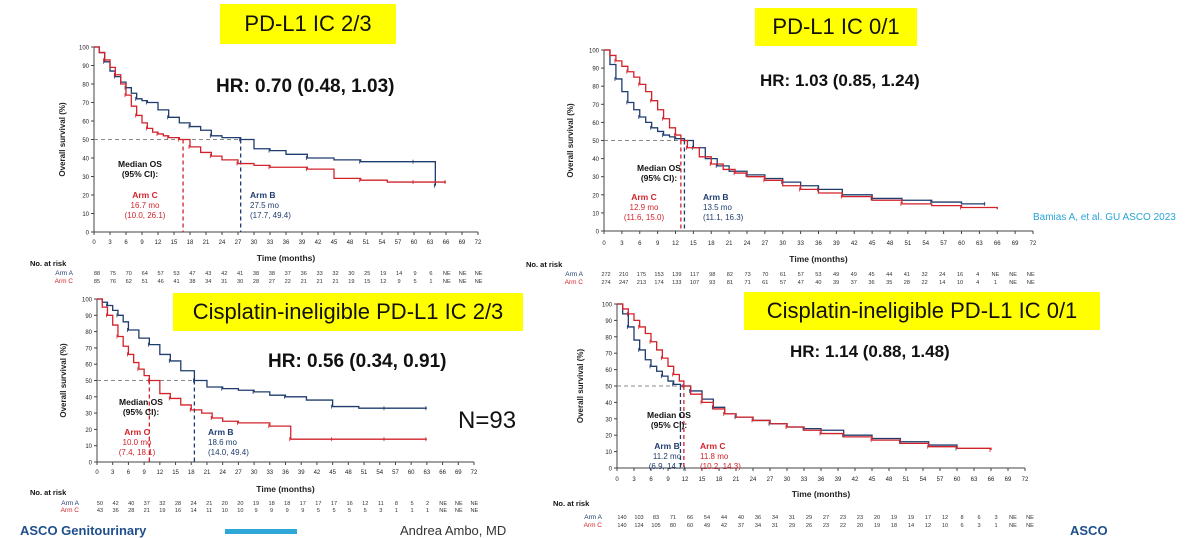 The width and height of the screenshot is (1200, 538). Describe the element at coordinates (651, 480) in the screenshot. I see `x-tick-label: 6` at that location.